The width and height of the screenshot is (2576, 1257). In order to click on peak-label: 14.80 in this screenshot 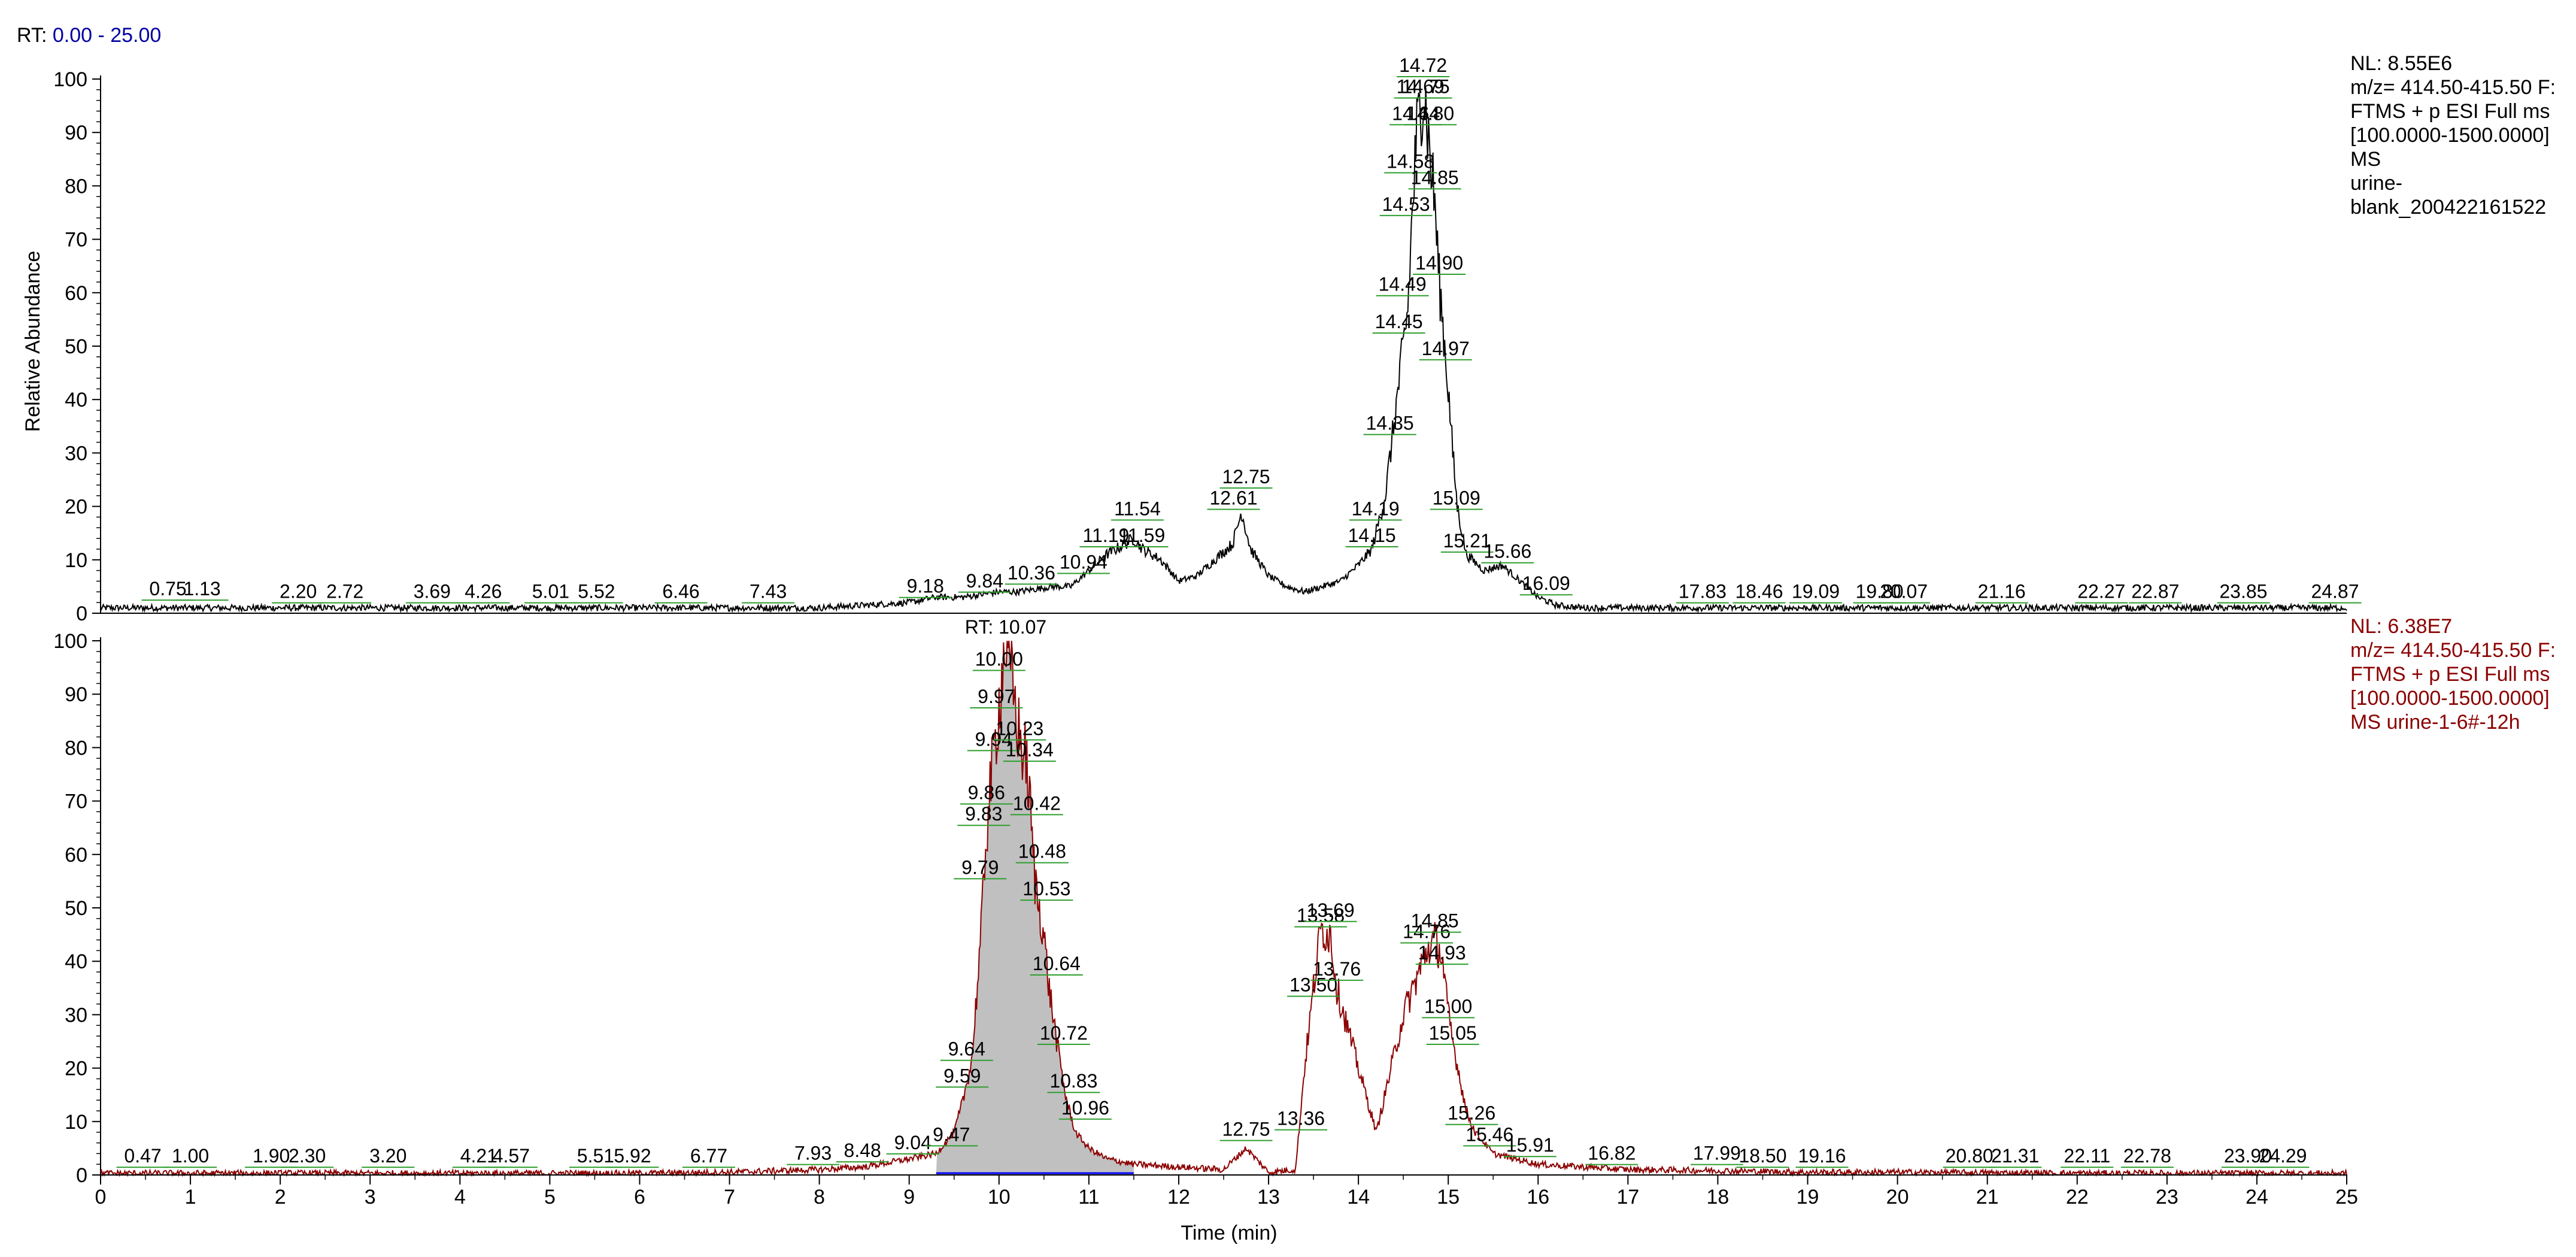, I will do `click(1430, 113)`.